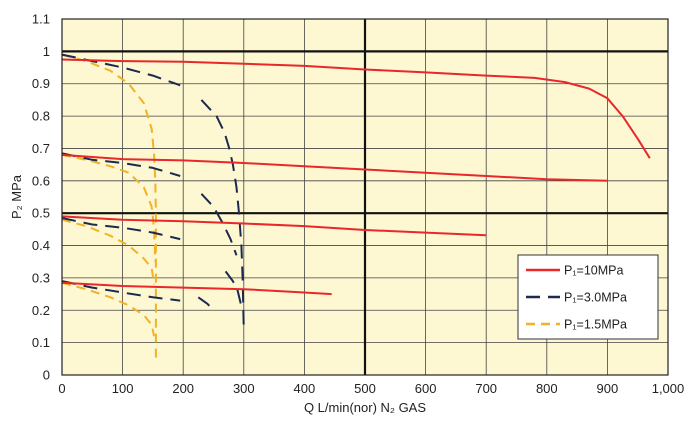 This screenshot has height=426, width=693. Describe the element at coordinates (61, 388) in the screenshot. I see `x-tick-label: 0` at that location.